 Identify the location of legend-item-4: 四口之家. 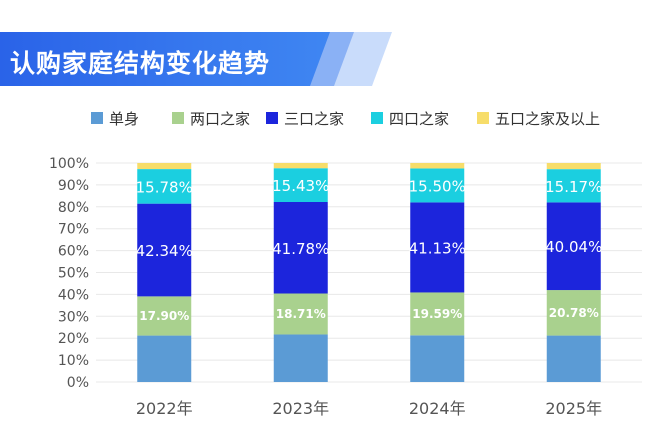
(410, 118).